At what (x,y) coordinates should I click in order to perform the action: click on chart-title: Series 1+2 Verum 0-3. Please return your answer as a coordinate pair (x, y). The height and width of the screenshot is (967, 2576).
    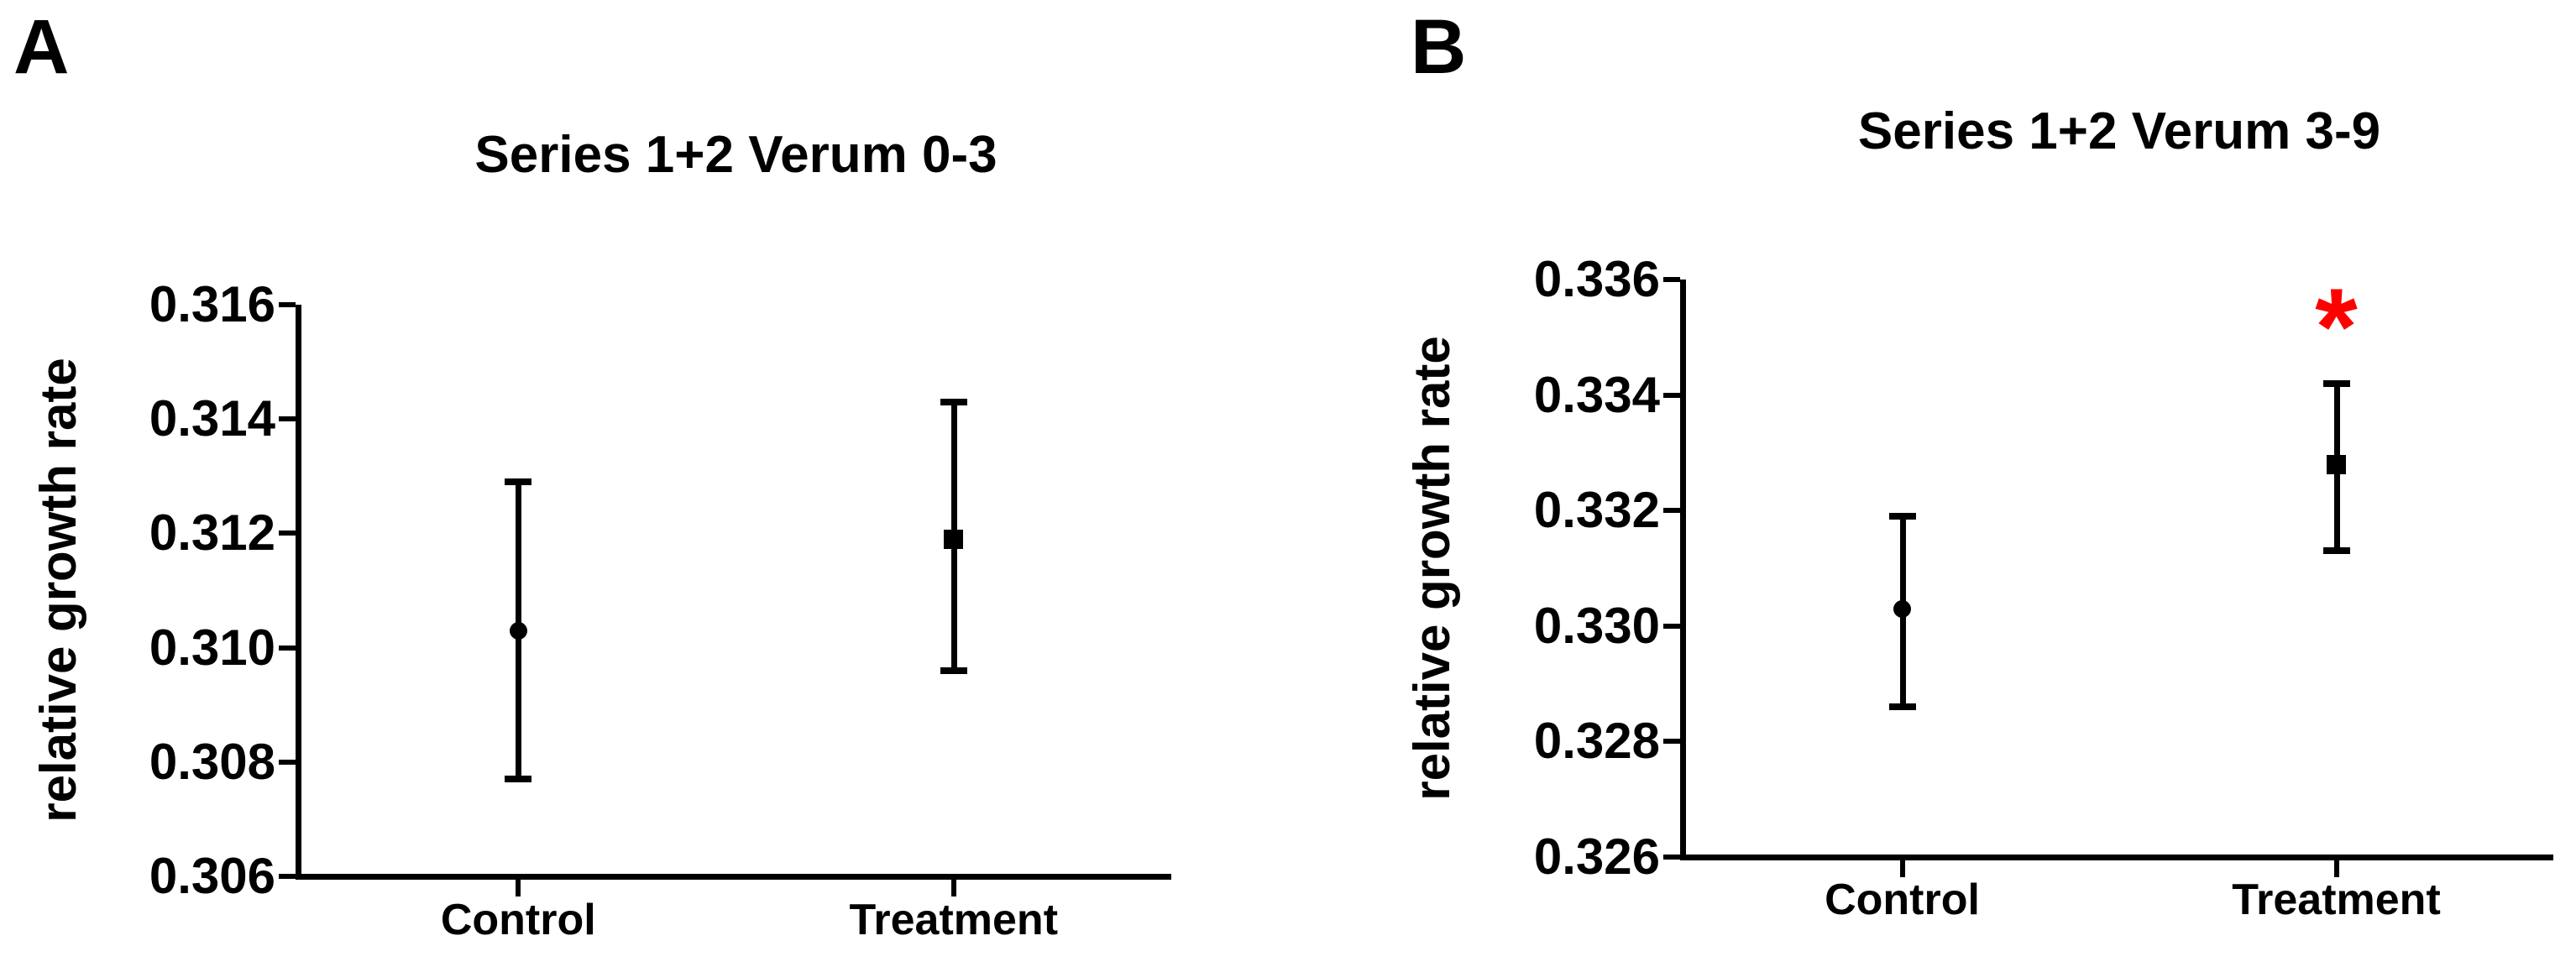
    Looking at the image, I should click on (736, 155).